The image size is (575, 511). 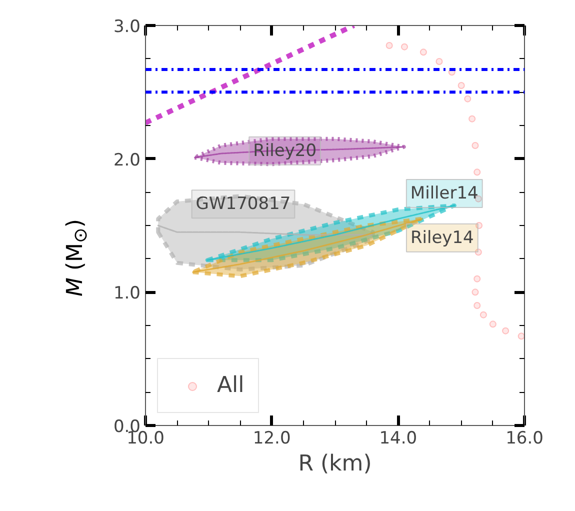 What do you see at coordinates (271, 438) in the screenshot?
I see `x-tick-label: 12.0` at bounding box center [271, 438].